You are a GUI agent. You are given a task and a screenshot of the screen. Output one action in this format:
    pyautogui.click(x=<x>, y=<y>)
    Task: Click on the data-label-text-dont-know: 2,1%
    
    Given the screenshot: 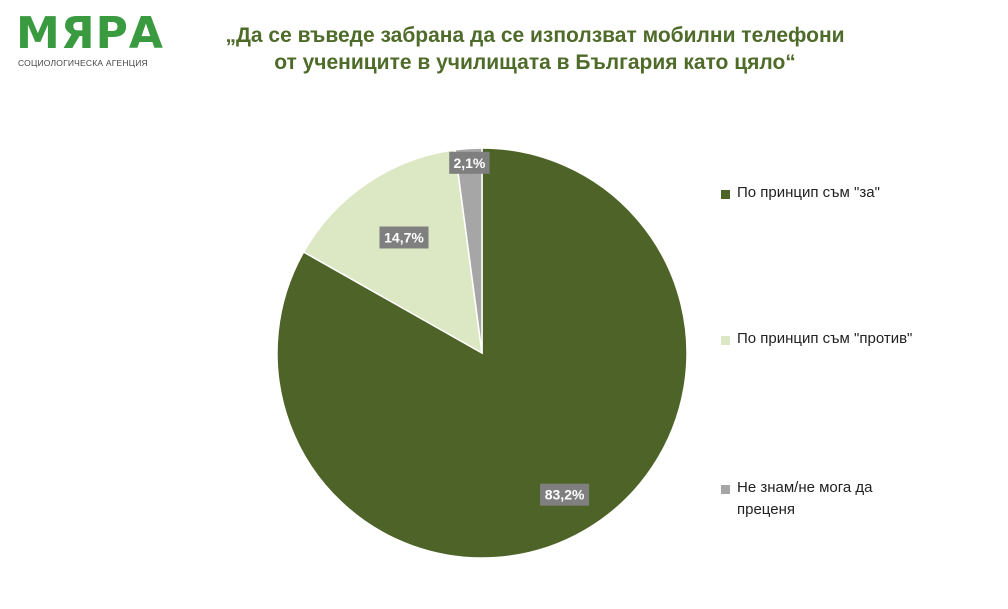 What is the action you would take?
    pyautogui.click(x=469, y=163)
    